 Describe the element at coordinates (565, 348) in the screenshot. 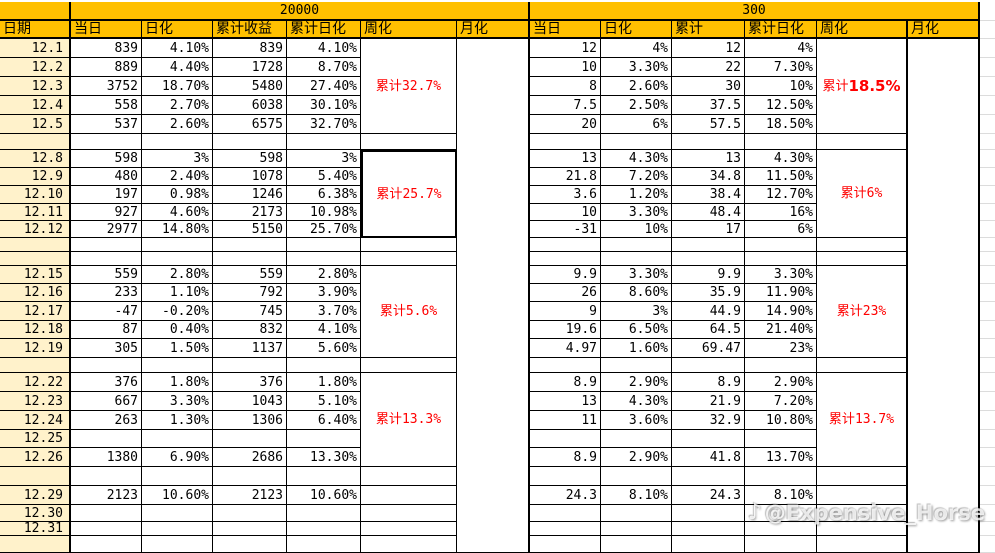

I see `data-cell-right: 4.97` at that location.